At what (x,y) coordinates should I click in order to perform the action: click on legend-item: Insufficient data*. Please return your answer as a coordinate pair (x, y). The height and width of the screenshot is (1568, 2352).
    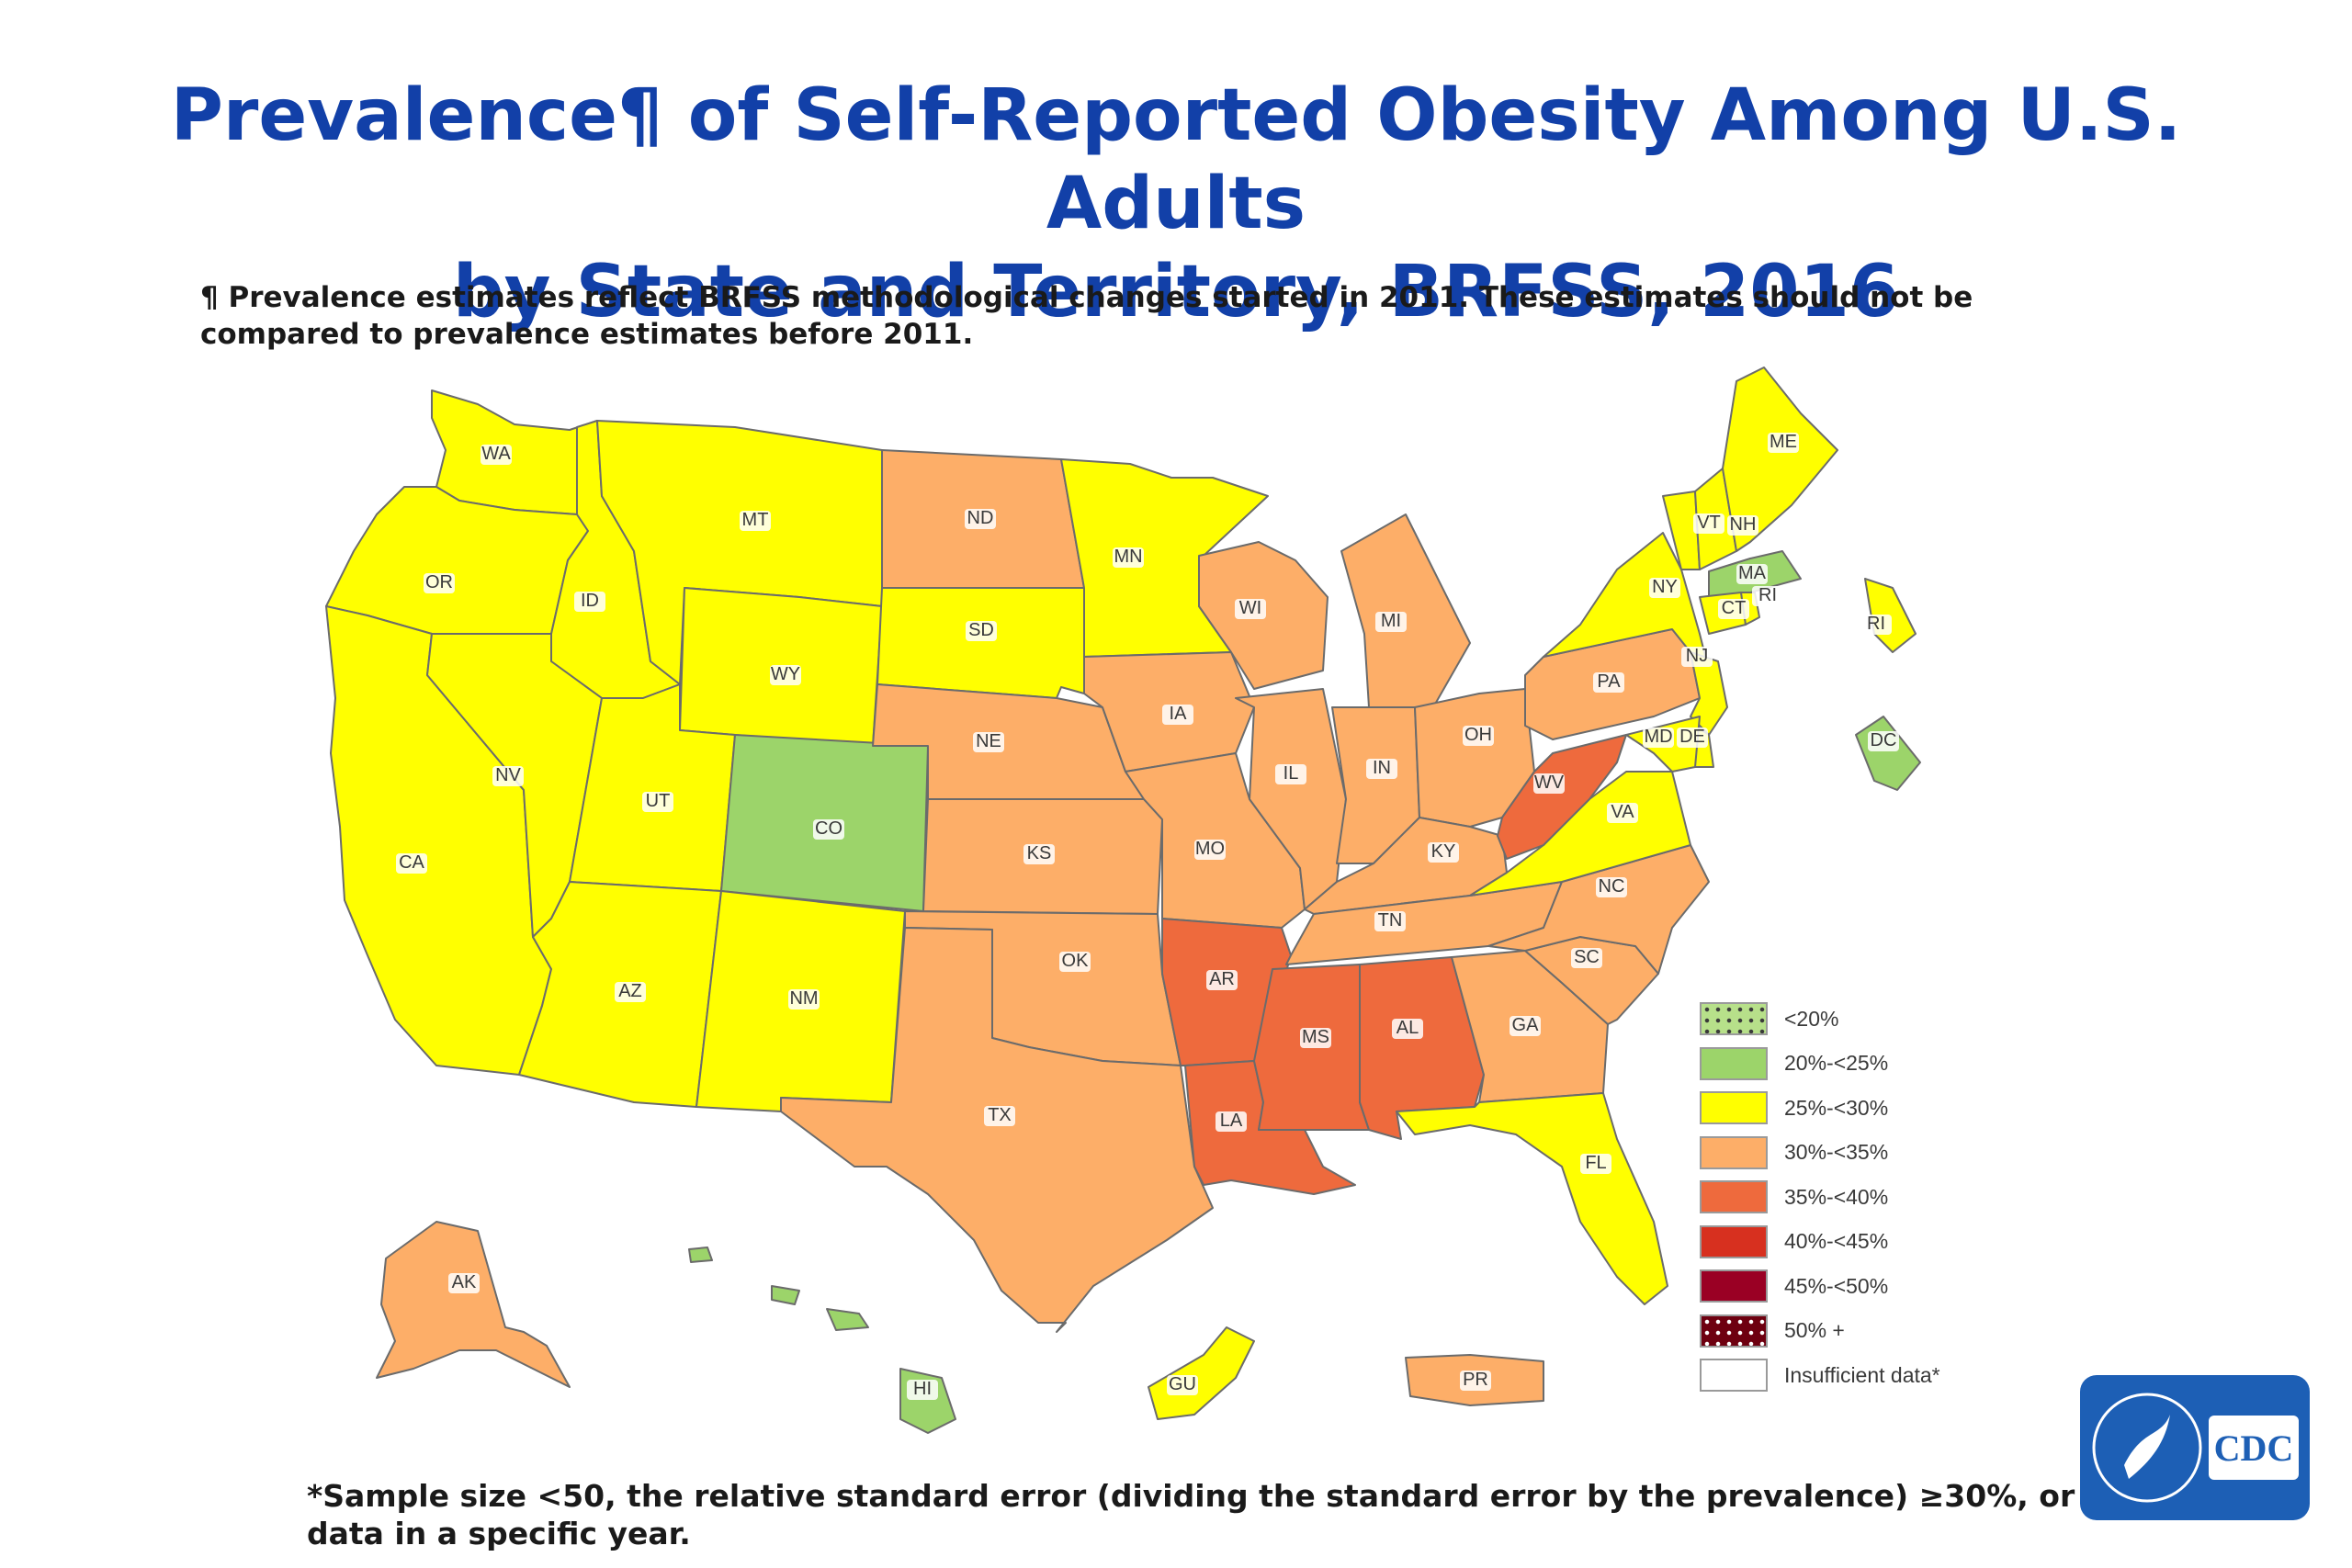
    Looking at the image, I should click on (1820, 1375).